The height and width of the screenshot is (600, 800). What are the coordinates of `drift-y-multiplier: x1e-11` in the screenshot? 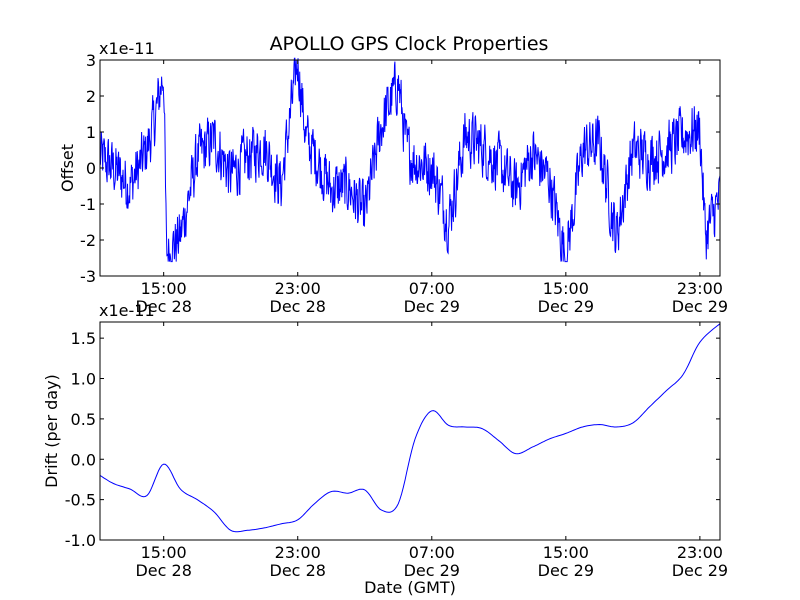 It's located at (127, 310).